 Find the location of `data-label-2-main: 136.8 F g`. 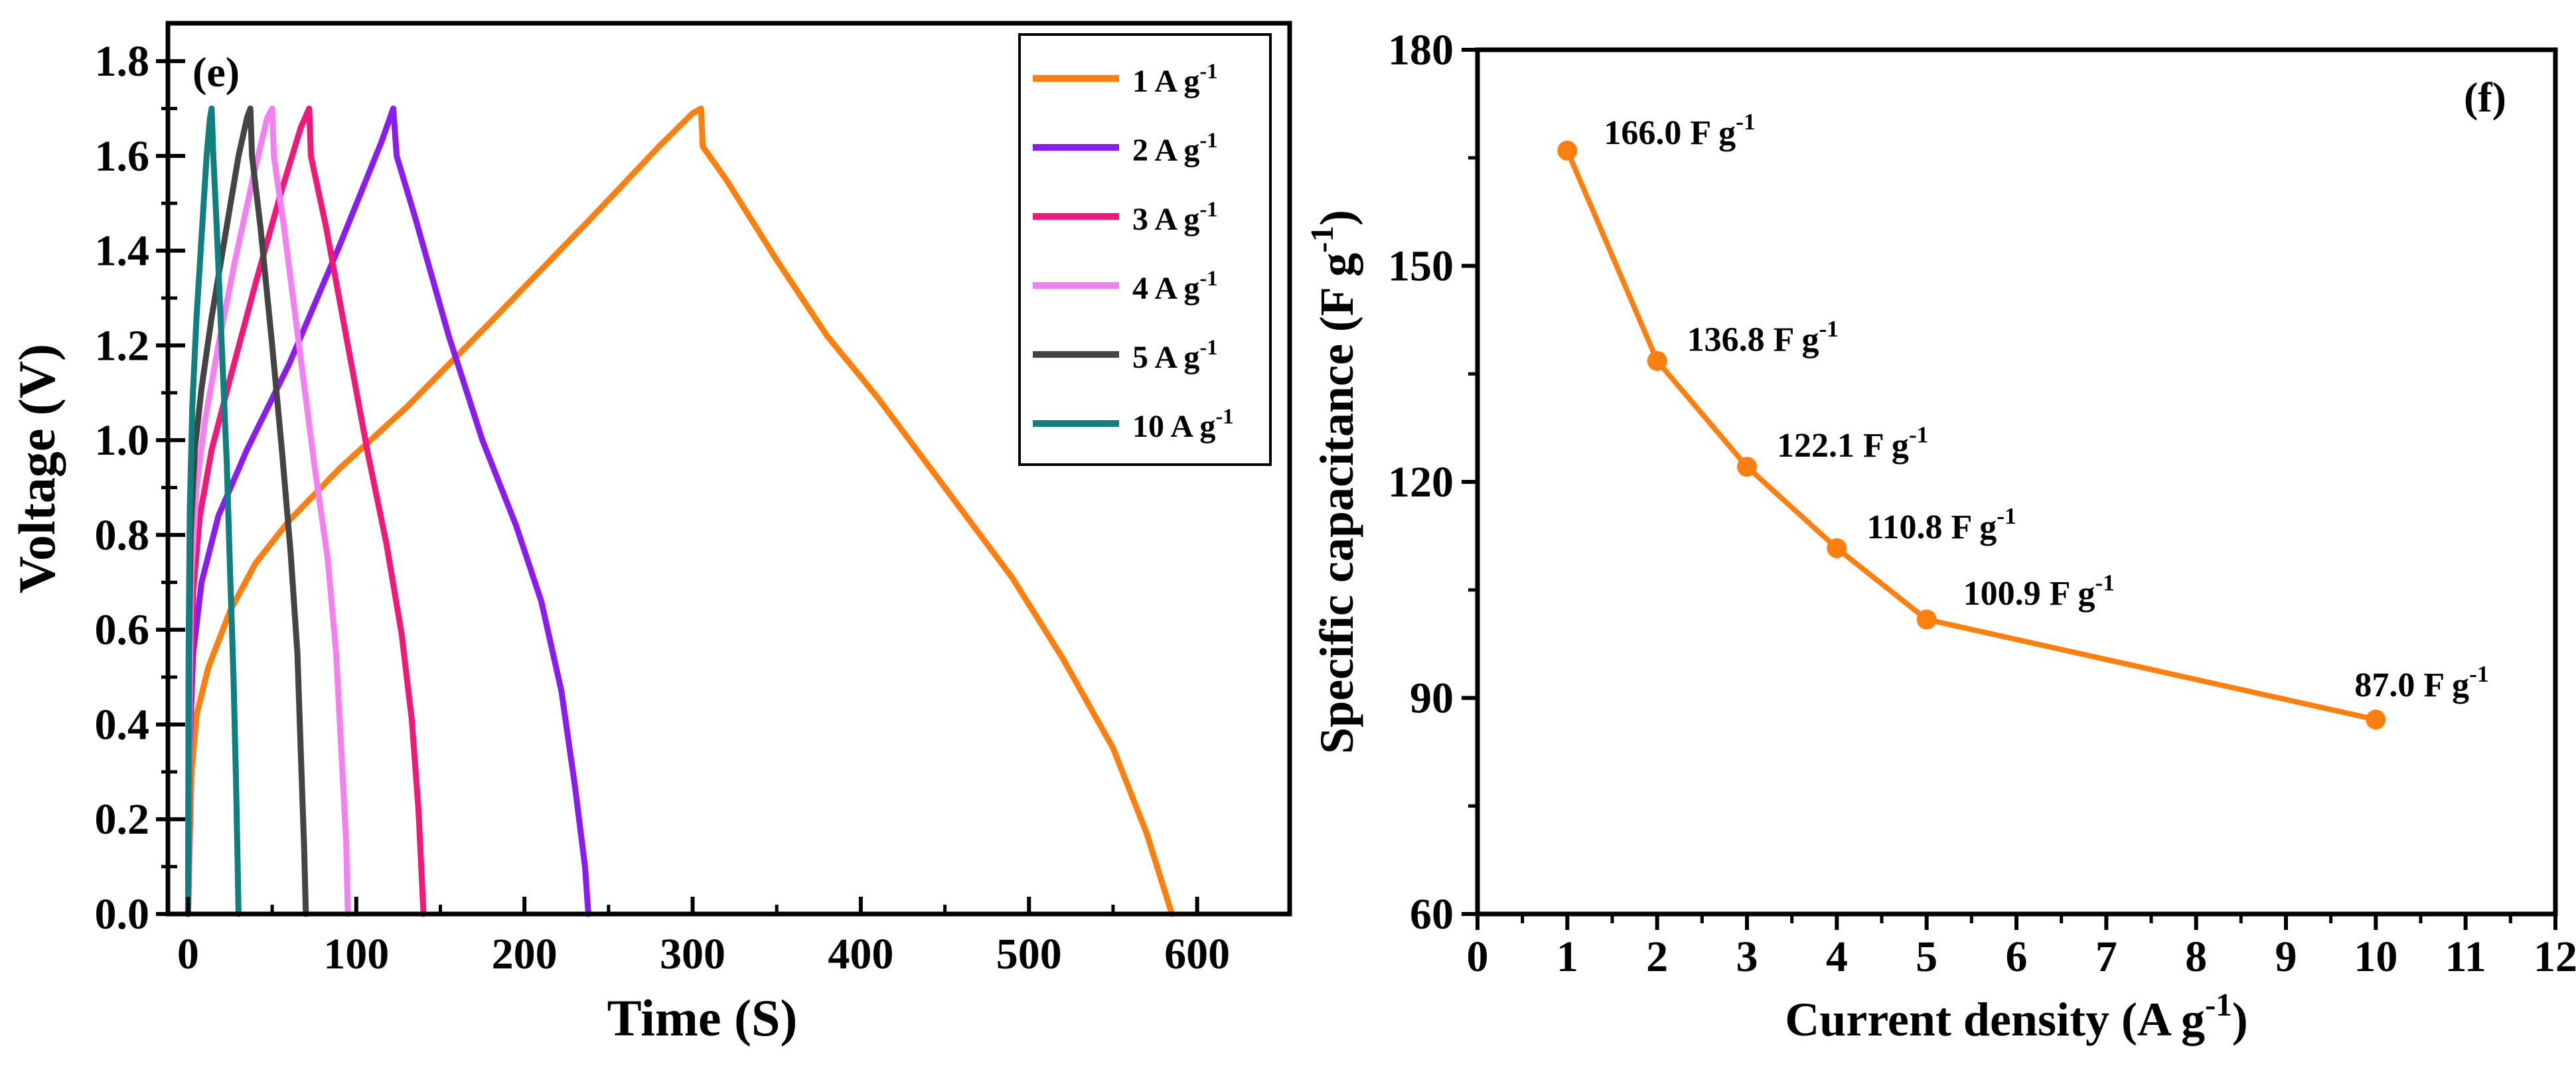

data-label-2-main: 136.8 F g is located at coordinates (1753, 340).